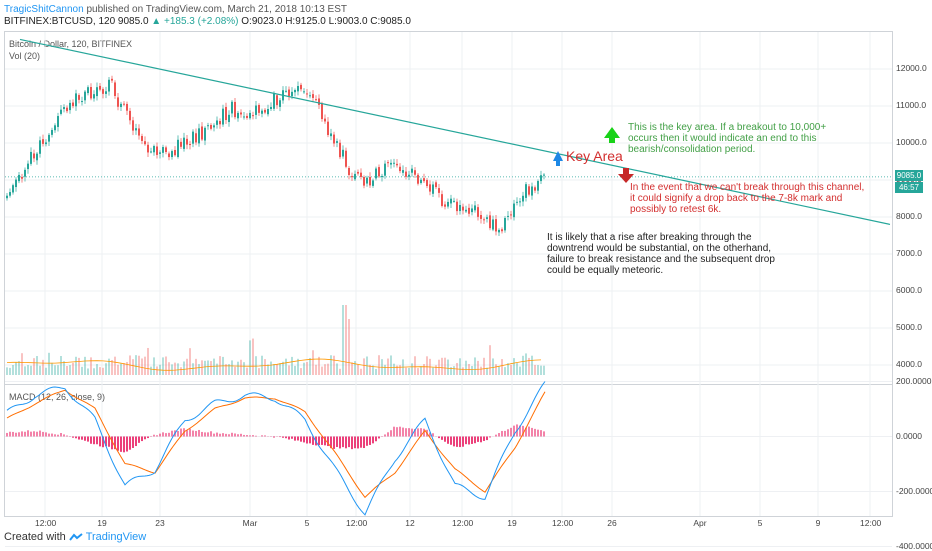 This screenshot has height=551, width=932. I want to click on macd-tick-label: 200.0000, so click(913, 381).